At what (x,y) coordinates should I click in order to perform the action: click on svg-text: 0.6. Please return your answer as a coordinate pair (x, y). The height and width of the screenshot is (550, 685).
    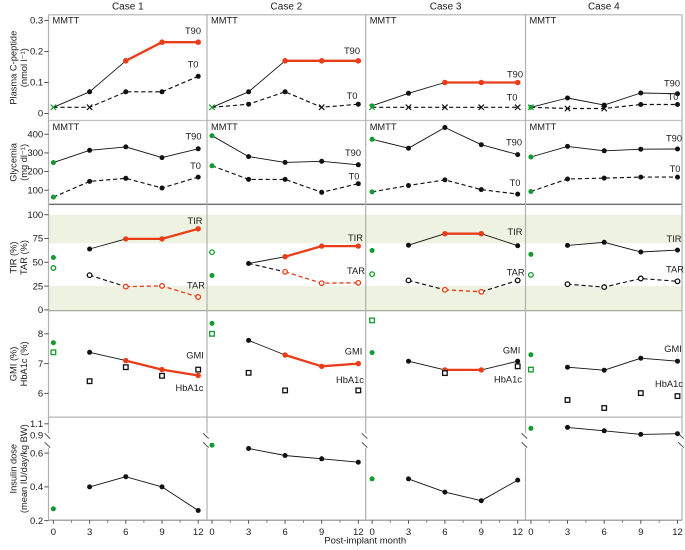
    Looking at the image, I should click on (36, 453).